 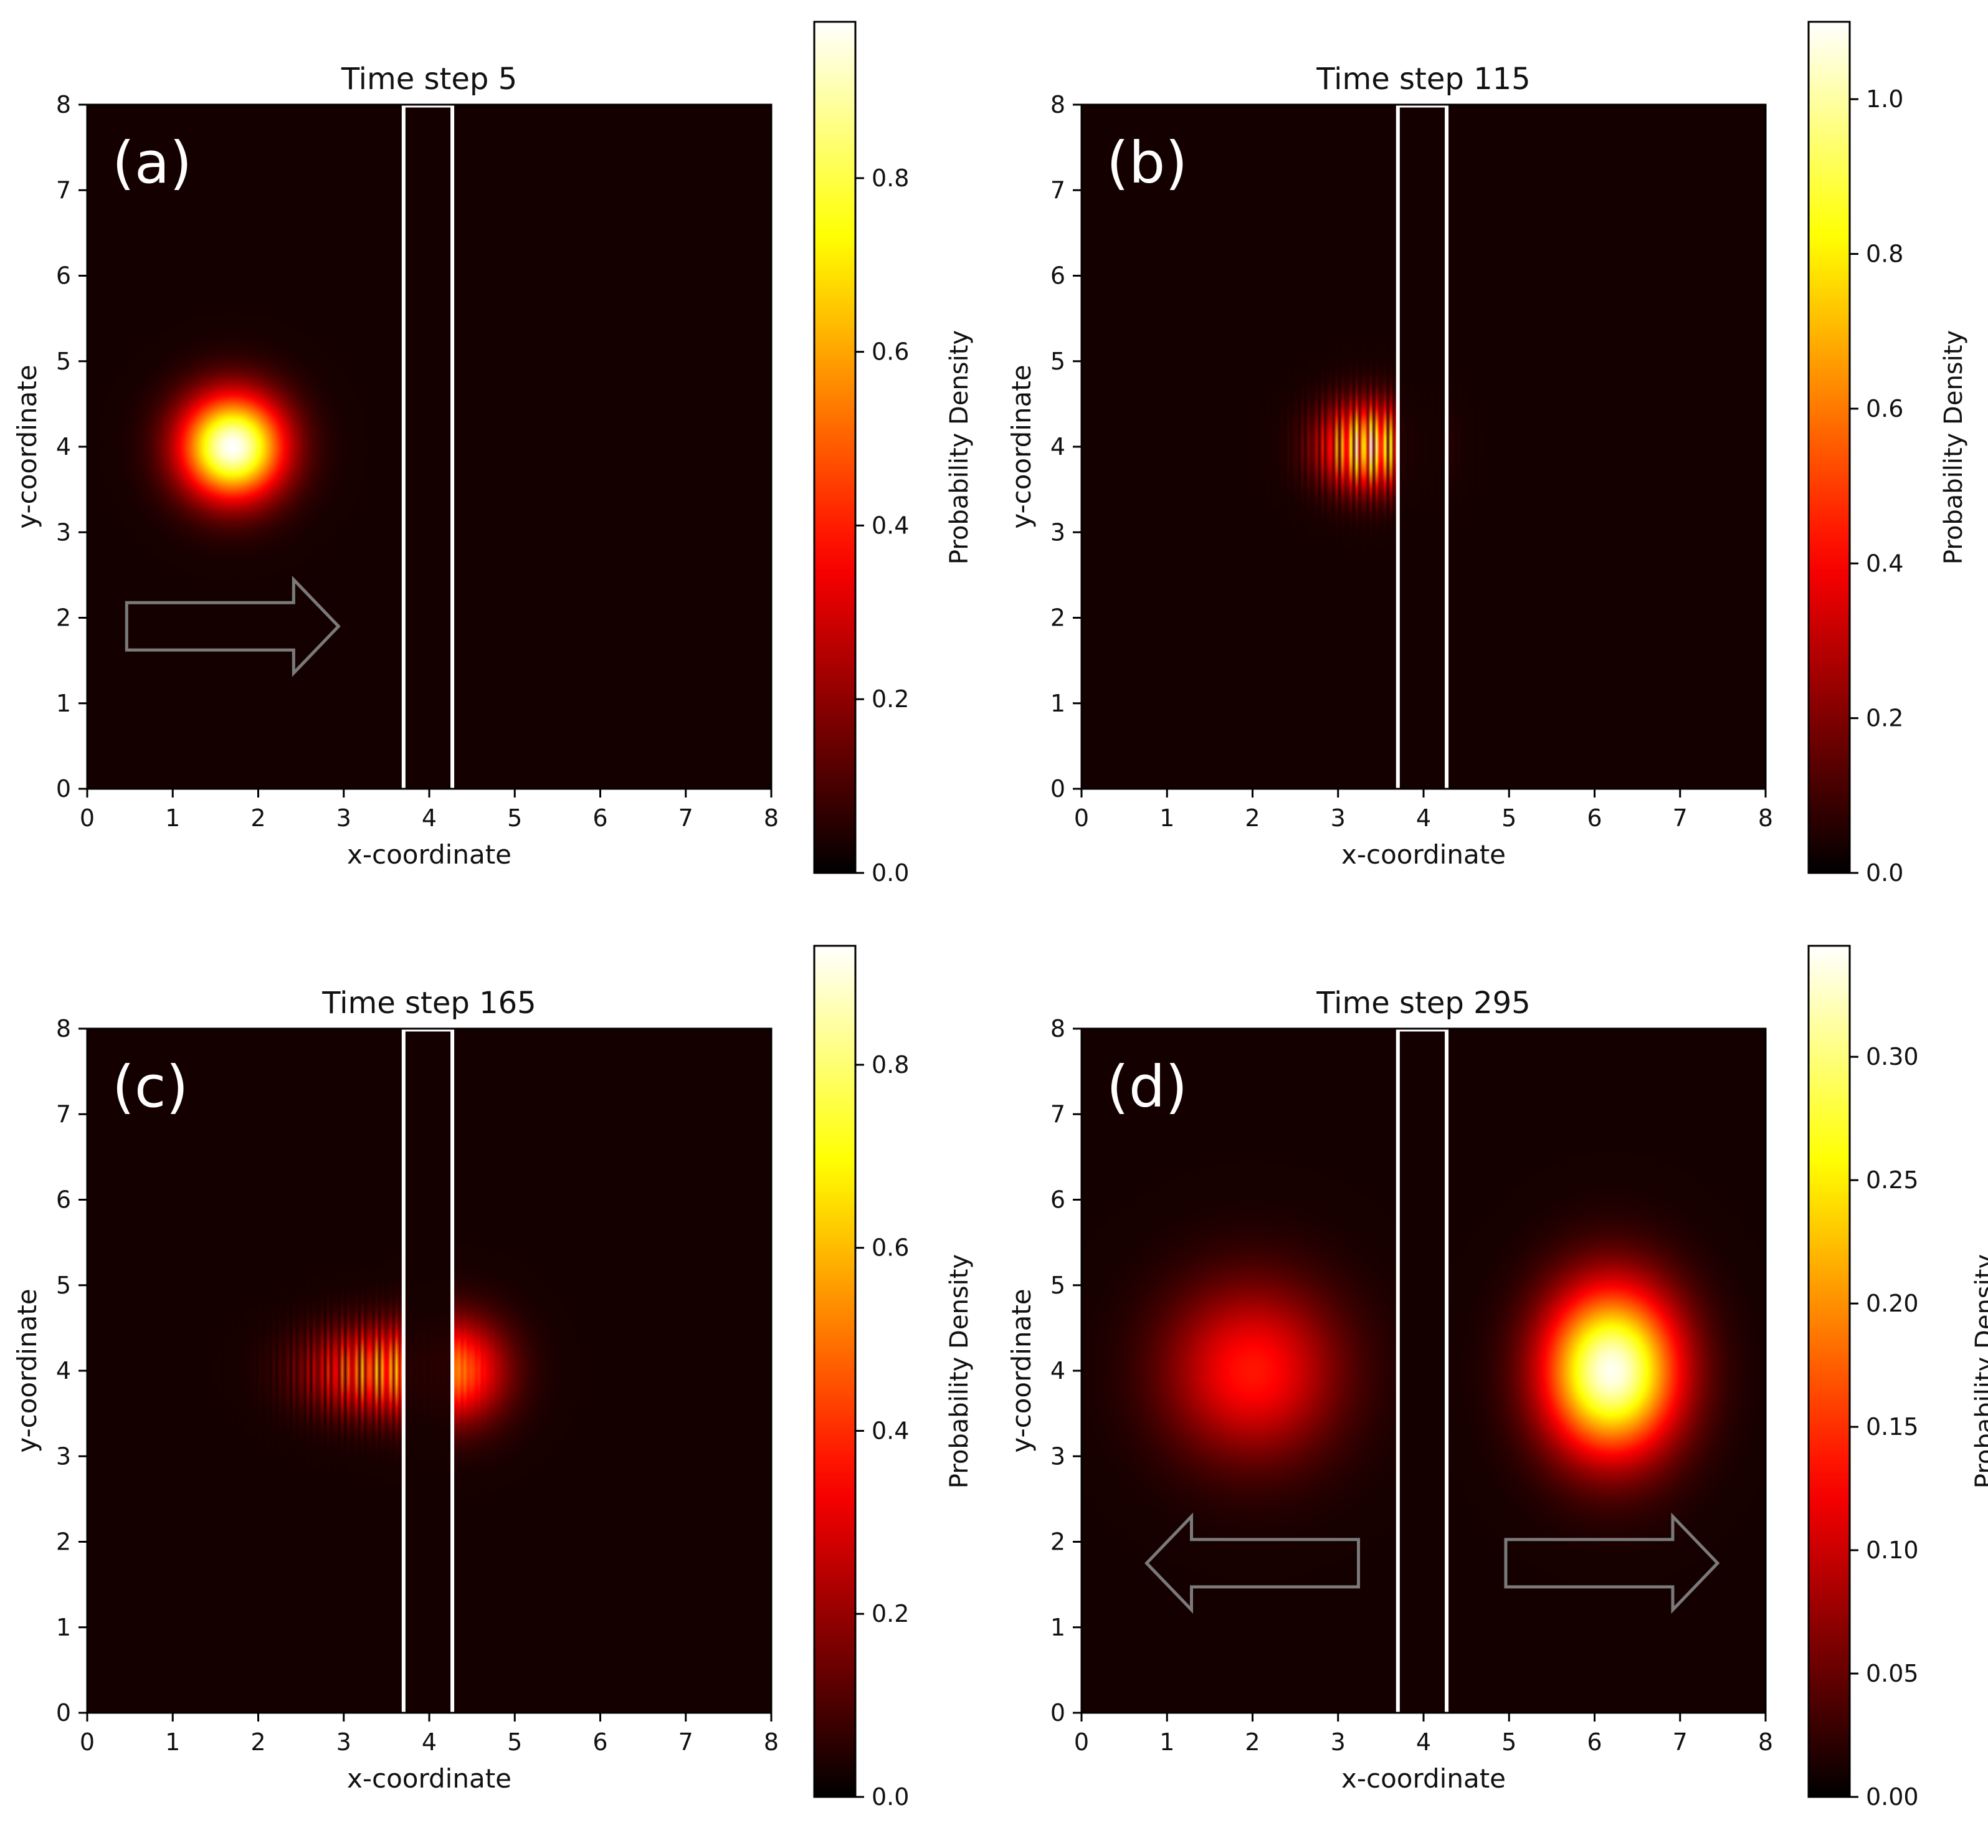 I want to click on panel-label: (c), so click(x=150, y=1087).